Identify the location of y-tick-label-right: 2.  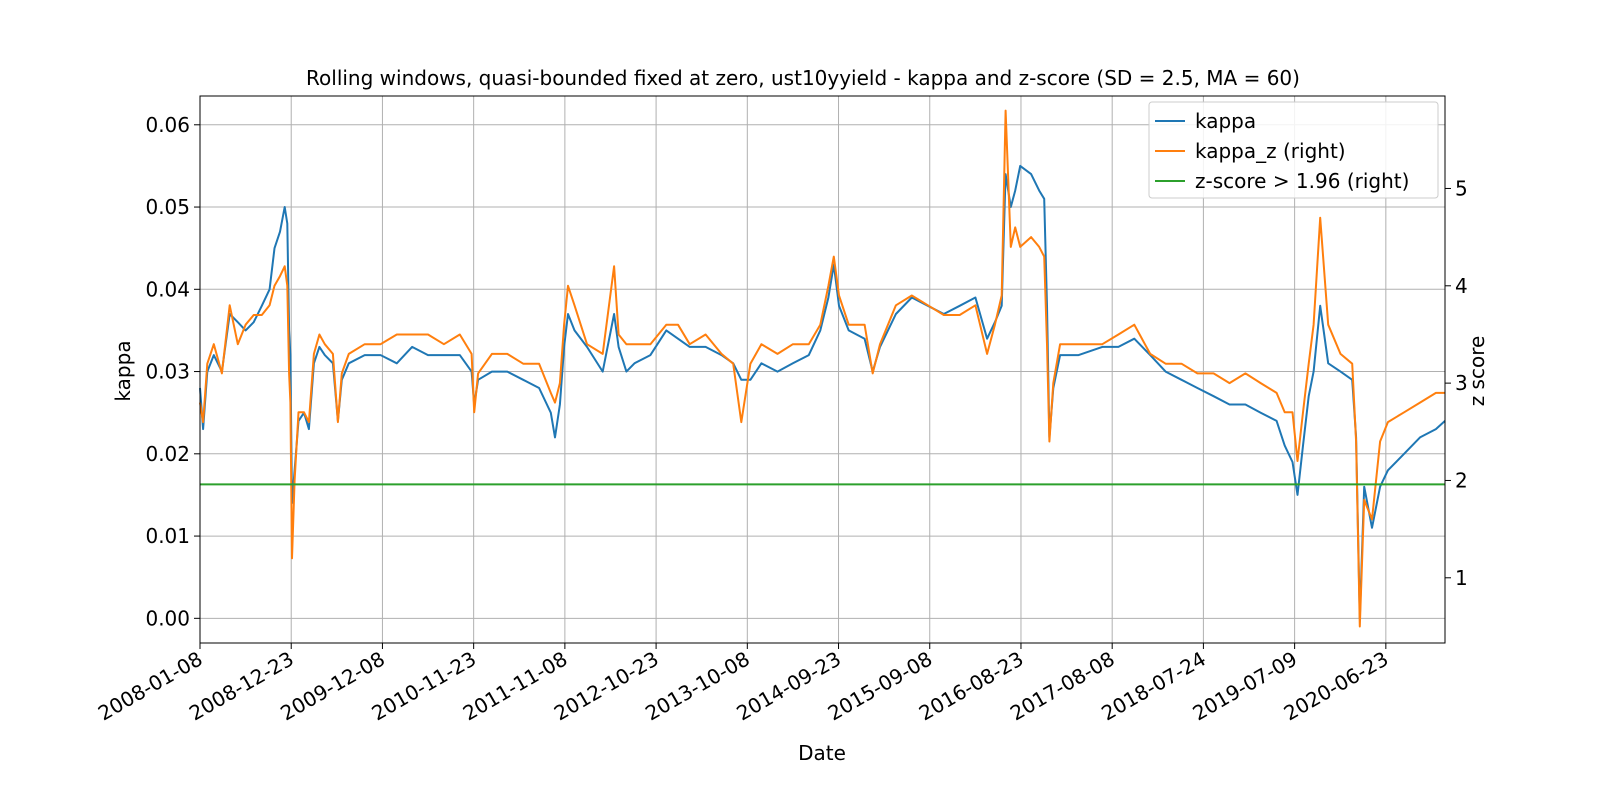
(1461, 480).